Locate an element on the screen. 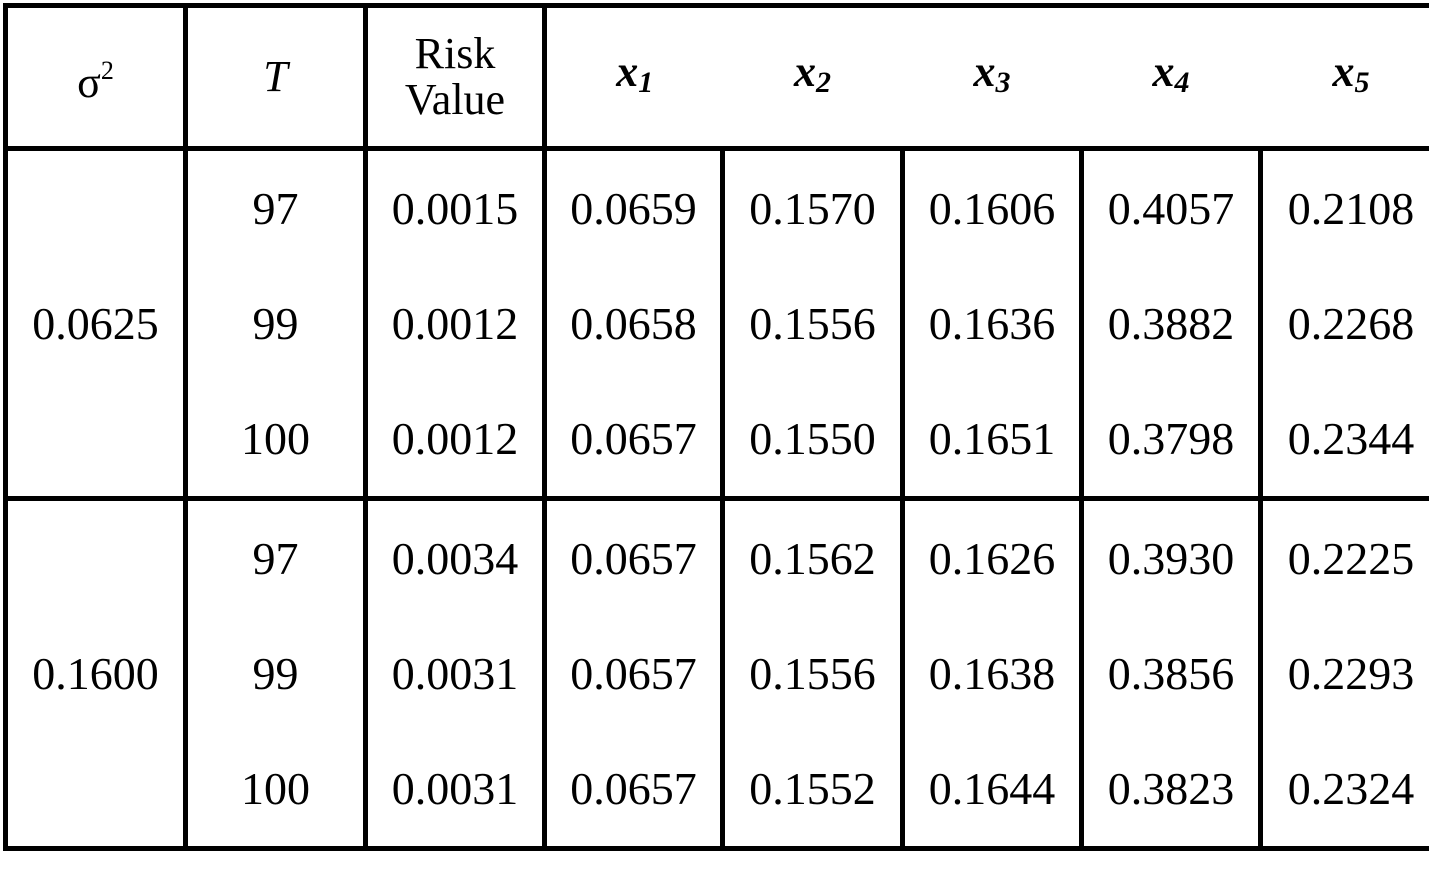  x-subscript: 5 is located at coordinates (1362, 82).